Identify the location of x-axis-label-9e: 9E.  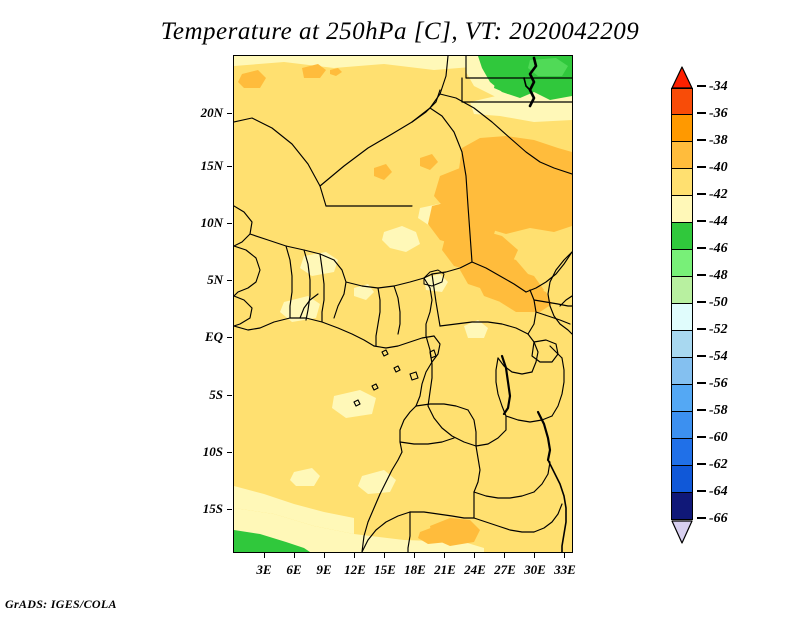
(324, 569).